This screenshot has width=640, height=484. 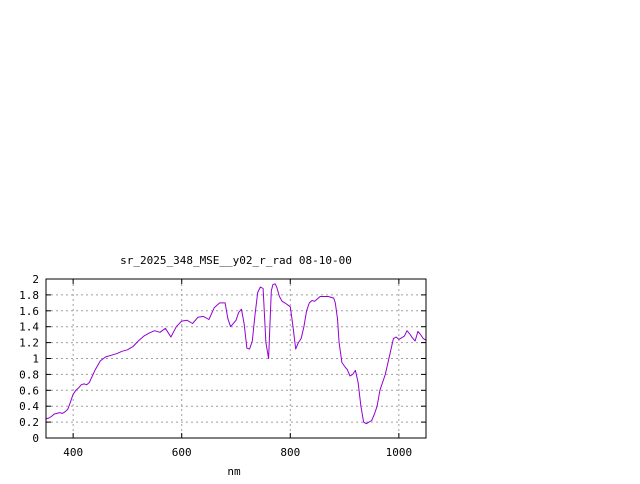 What do you see at coordinates (182, 452) in the screenshot?
I see `x-tick-label: 600` at bounding box center [182, 452].